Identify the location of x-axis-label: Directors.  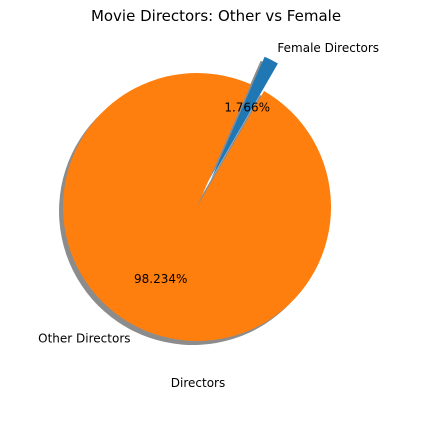
(198, 383).